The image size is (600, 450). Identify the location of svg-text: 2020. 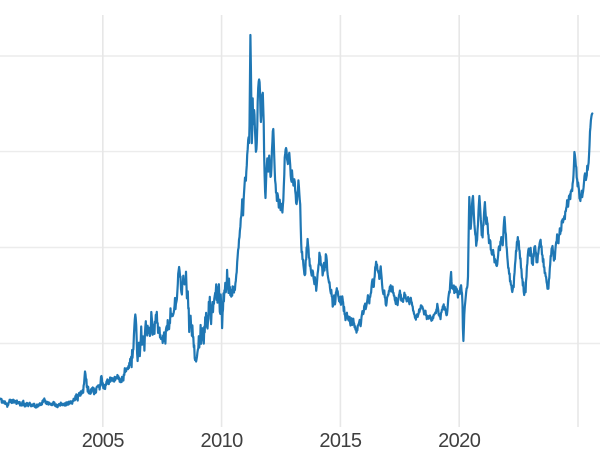
(459, 440).